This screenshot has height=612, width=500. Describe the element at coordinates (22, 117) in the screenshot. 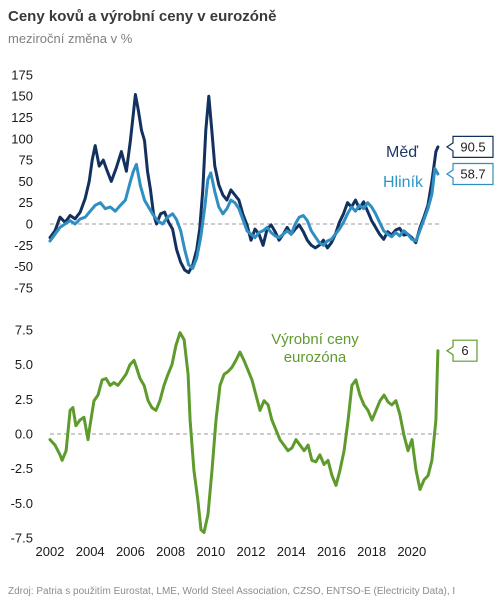

I see `y-tick-label: 125` at that location.